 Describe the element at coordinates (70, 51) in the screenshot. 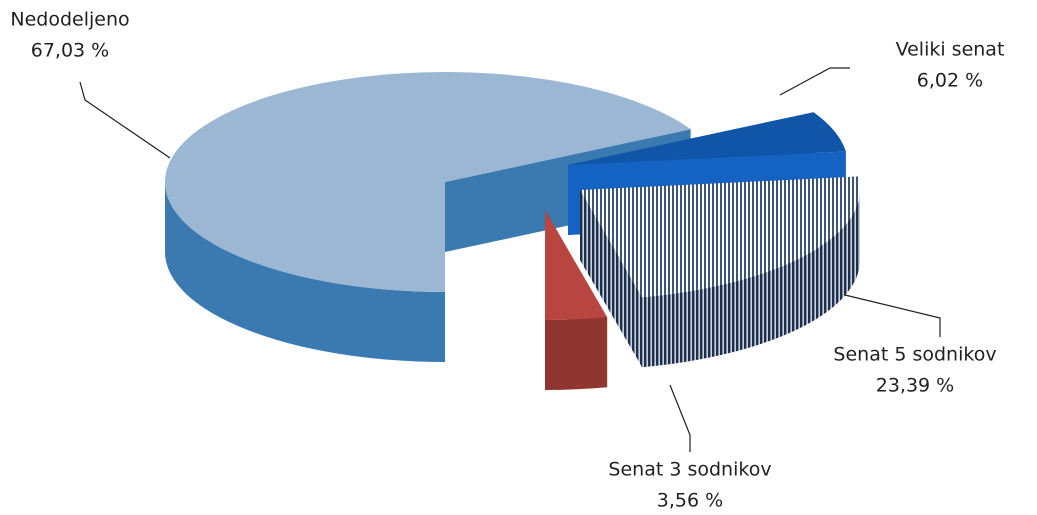

I see `slice-value-label: 67,03 %` at that location.